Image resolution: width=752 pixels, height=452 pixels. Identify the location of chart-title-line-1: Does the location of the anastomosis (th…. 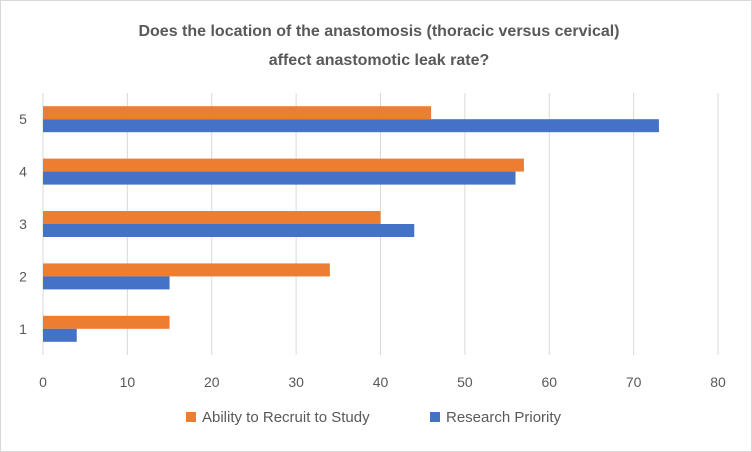
(378, 31).